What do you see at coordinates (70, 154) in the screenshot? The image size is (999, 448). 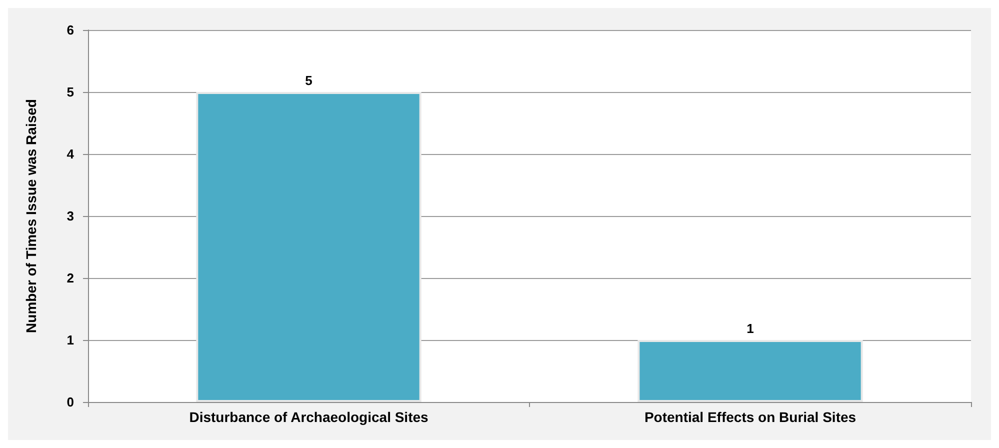 I see `y-tick-label: 4` at bounding box center [70, 154].